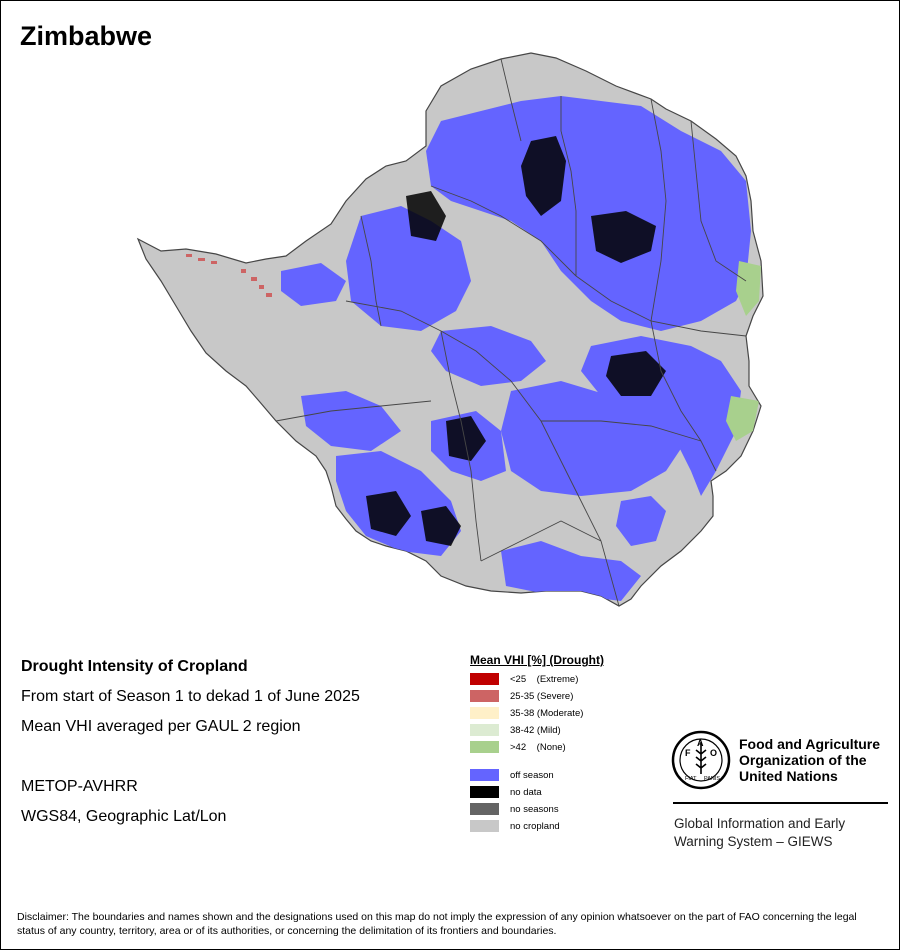  What do you see at coordinates (713, 753) in the screenshot?
I see `svg-text: O` at bounding box center [713, 753].